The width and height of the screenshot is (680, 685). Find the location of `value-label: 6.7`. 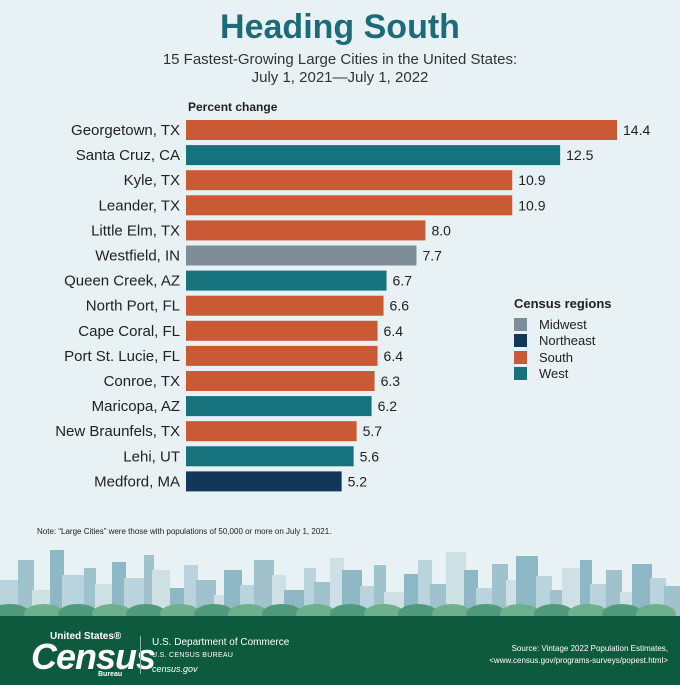

value-label: 6.7 is located at coordinates (403, 281).